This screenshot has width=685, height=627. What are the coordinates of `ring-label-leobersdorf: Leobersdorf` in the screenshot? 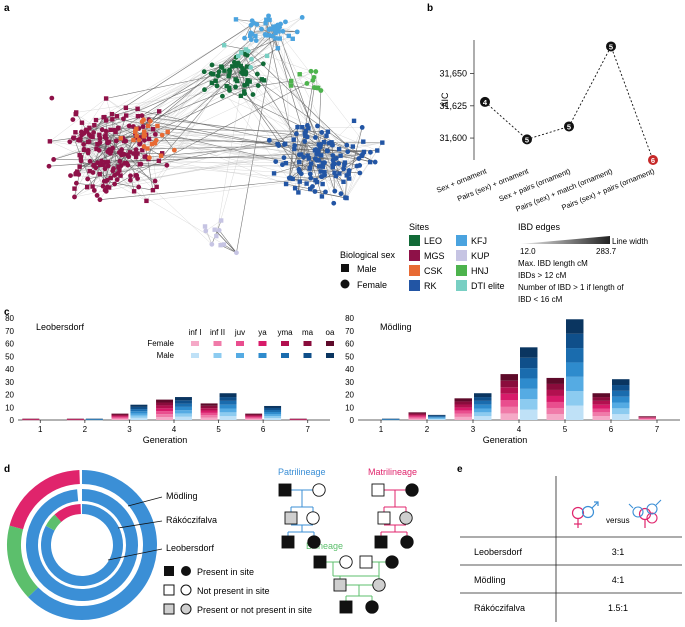 It's located at (190, 548).